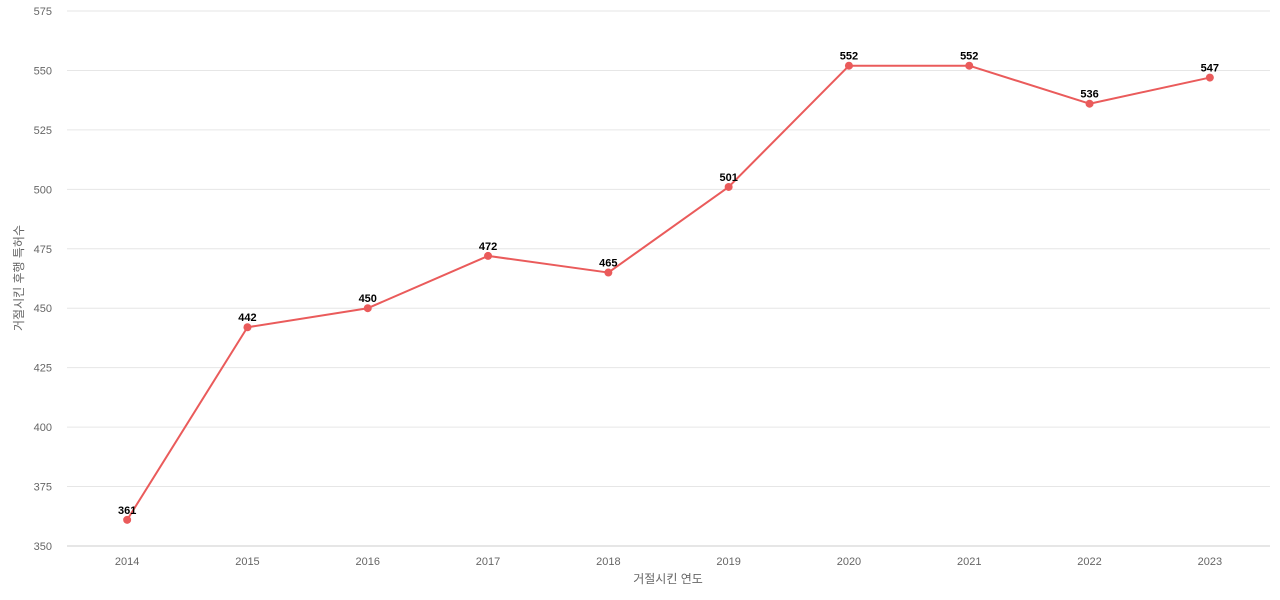  Describe the element at coordinates (1210, 69) in the screenshot. I see `data-label: 547` at that location.